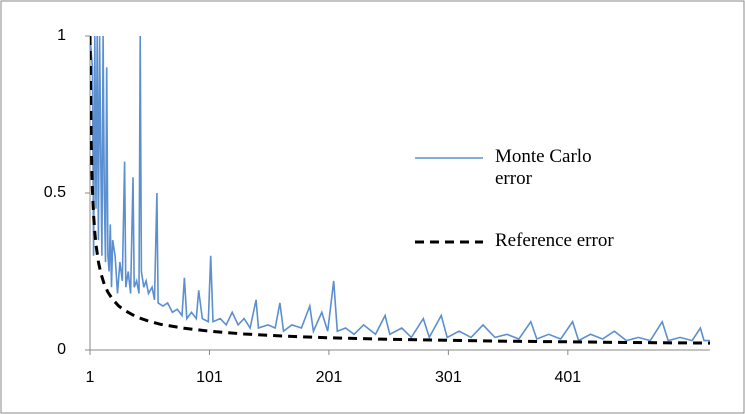  What do you see at coordinates (554, 240) in the screenshot?
I see `legend-label: Reference error` at bounding box center [554, 240].